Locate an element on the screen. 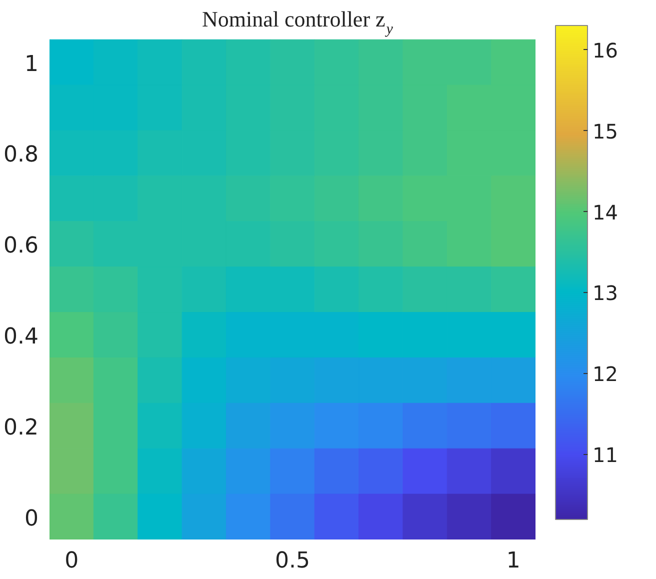 The width and height of the screenshot is (656, 579). color-bar-label: 15 is located at coordinates (605, 131).